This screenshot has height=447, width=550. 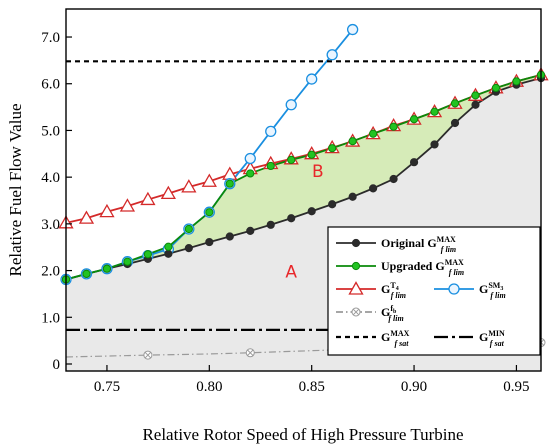 What do you see at coordinates (393, 290) in the screenshot?
I see `t4-label: GT4 f lim` at bounding box center [393, 290].